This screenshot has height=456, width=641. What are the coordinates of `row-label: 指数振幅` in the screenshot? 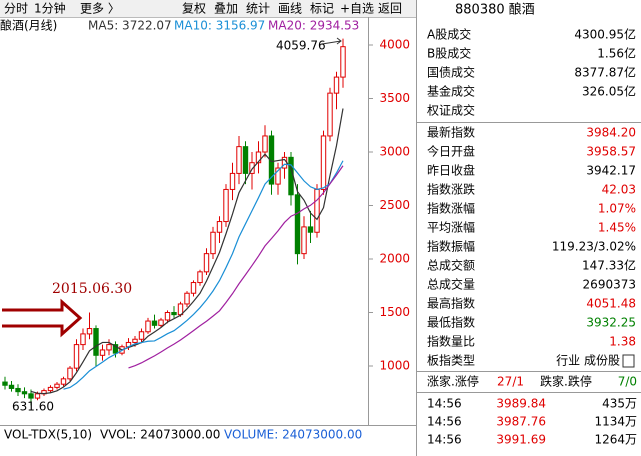 It's located at (451, 246).